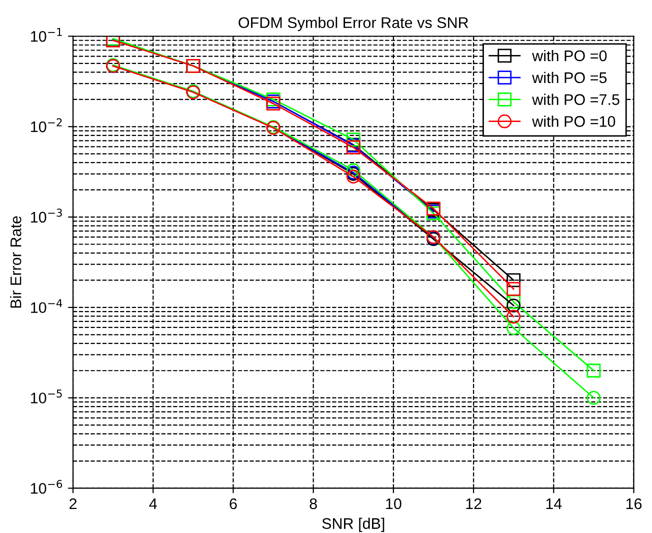 The image size is (652, 533). I want to click on y-tick-label: 10$^{−1}$, so click(46, 35).